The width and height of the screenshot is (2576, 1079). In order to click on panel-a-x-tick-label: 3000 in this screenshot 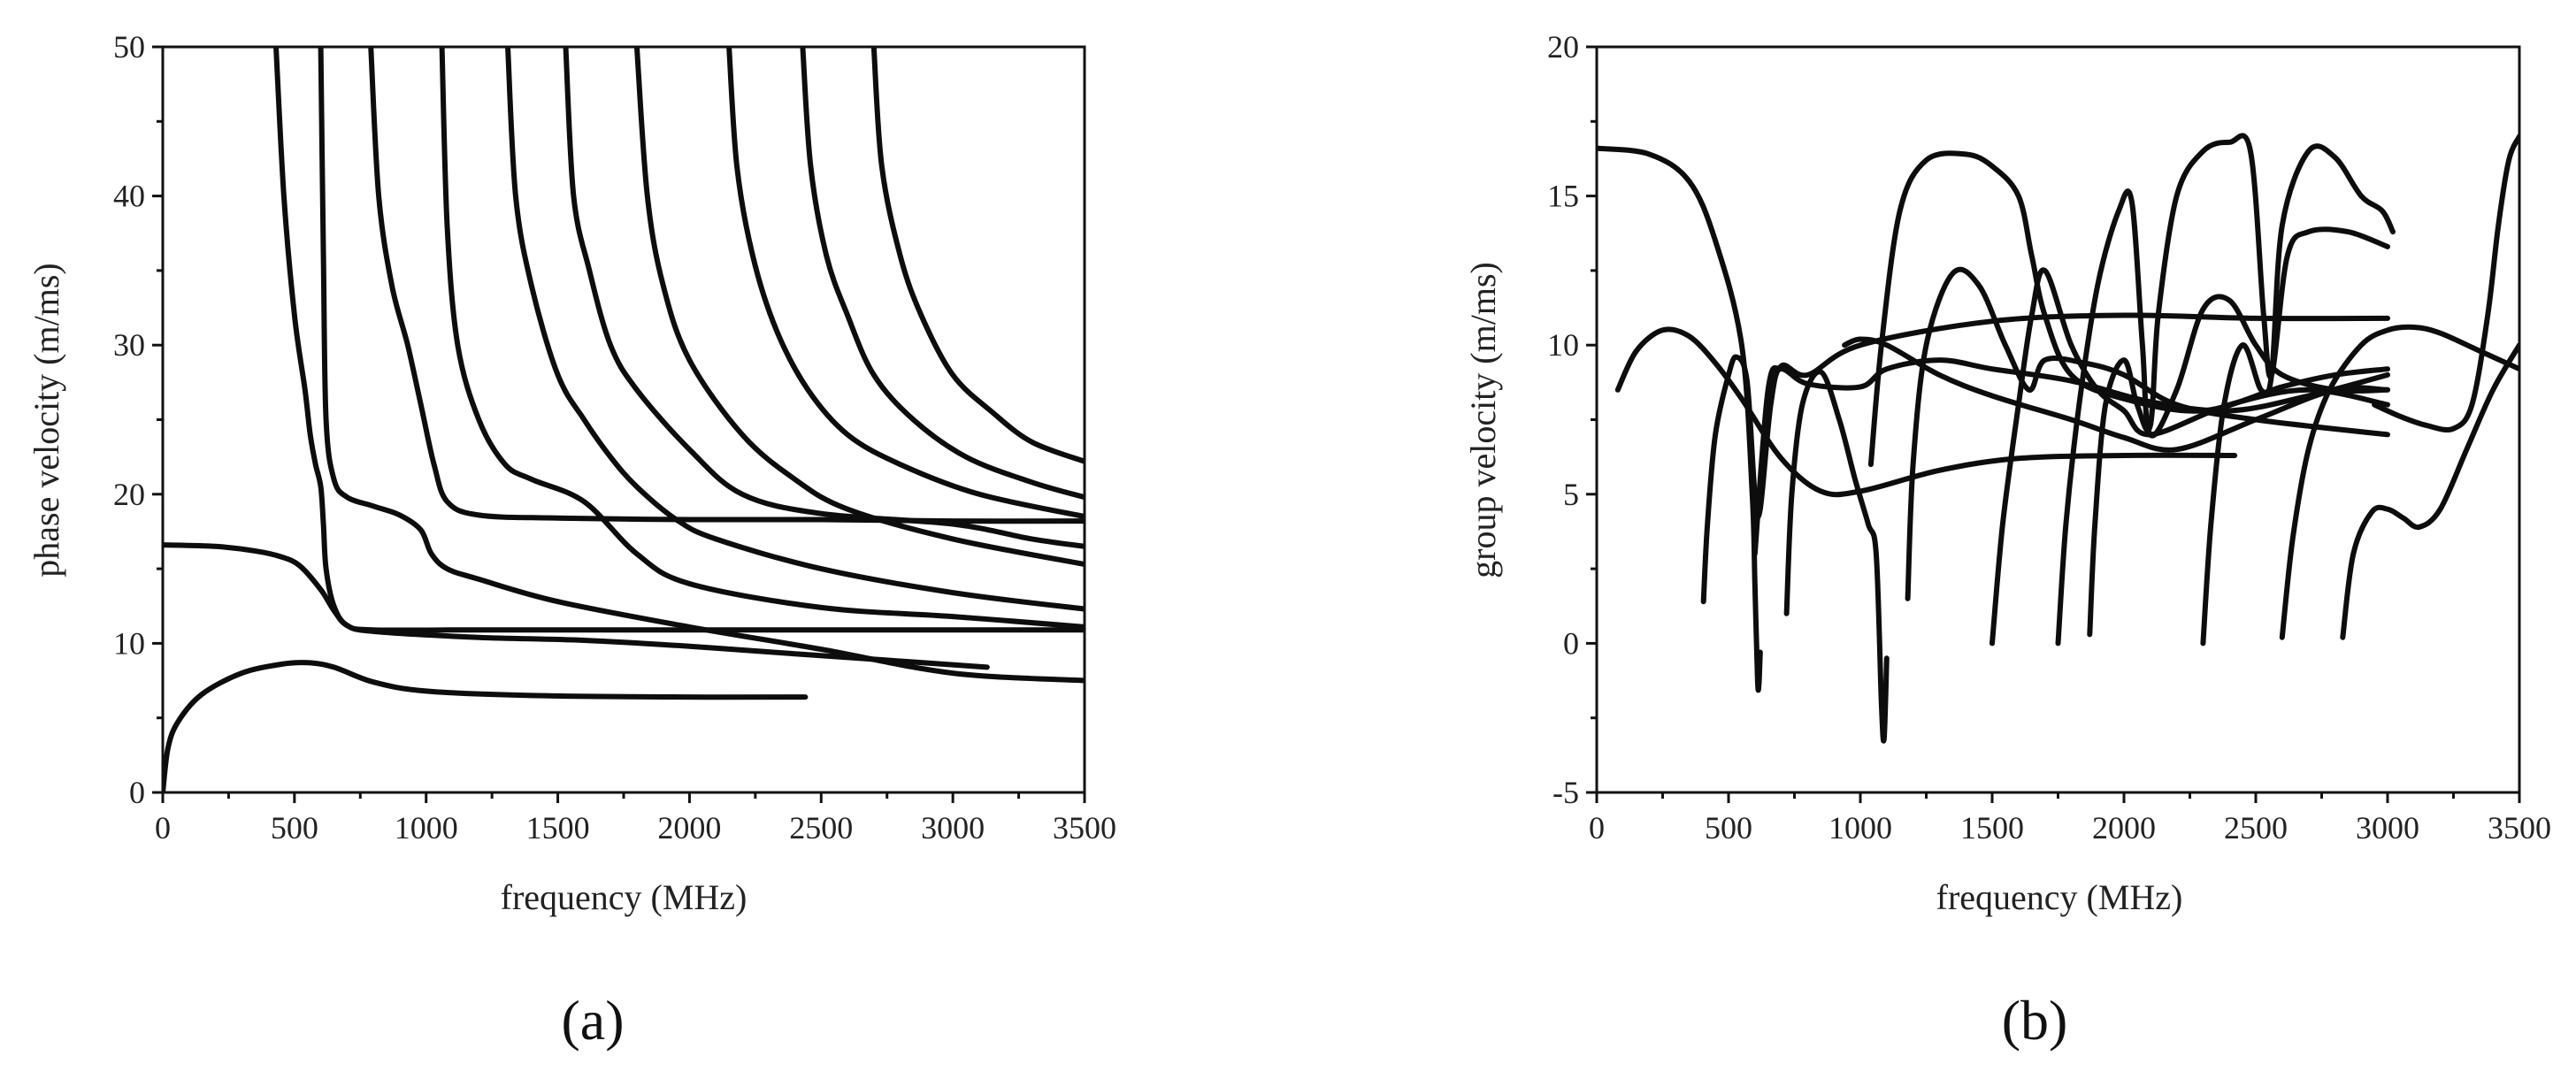, I will do `click(953, 828)`.